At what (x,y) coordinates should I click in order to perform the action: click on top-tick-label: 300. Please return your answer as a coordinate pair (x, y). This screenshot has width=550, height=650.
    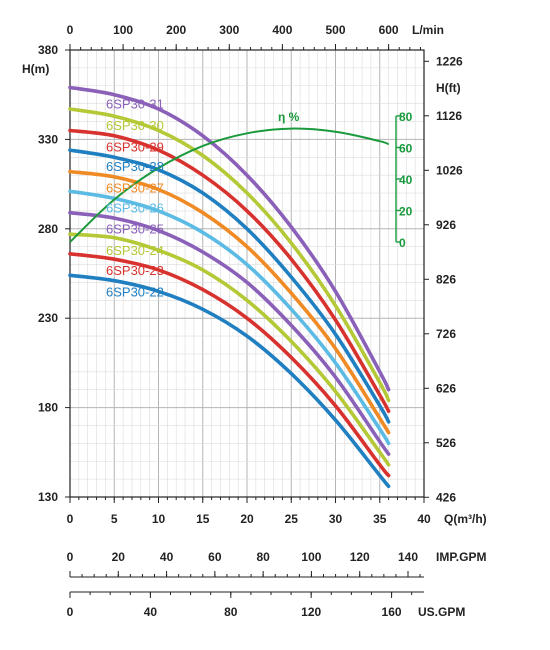
    Looking at the image, I should click on (229, 30).